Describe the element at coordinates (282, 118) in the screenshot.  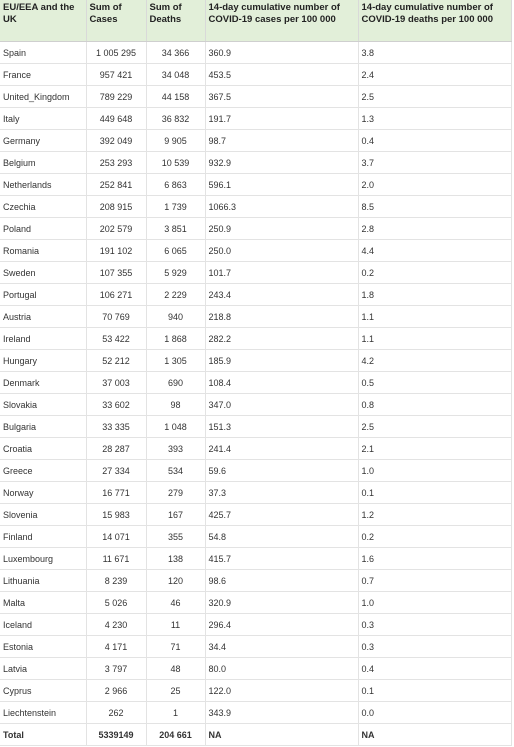
I see `table-cell: 191.7` at that location.